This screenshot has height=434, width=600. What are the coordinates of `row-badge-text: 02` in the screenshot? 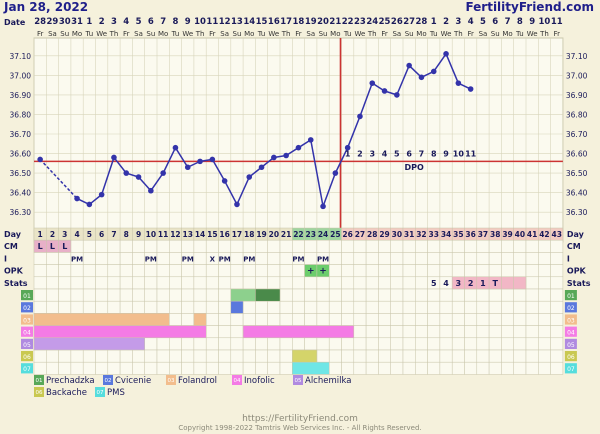 It's located at (571, 308).